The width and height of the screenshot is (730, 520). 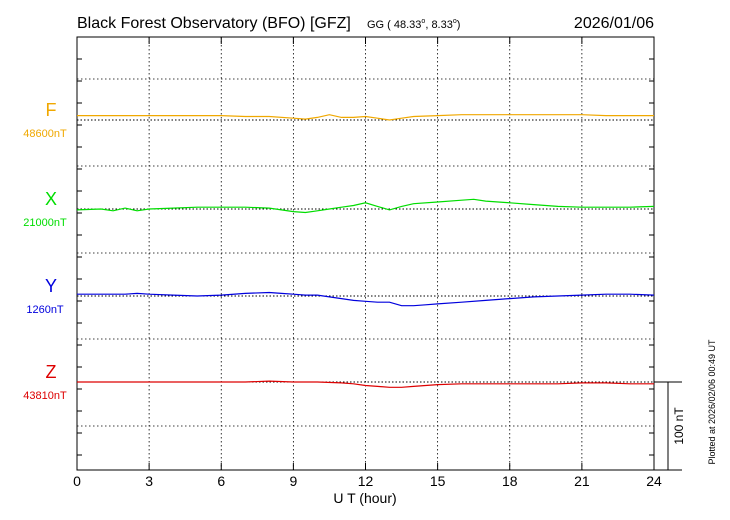 What do you see at coordinates (654, 481) in the screenshot?
I see `x-tick-label: 24` at bounding box center [654, 481].